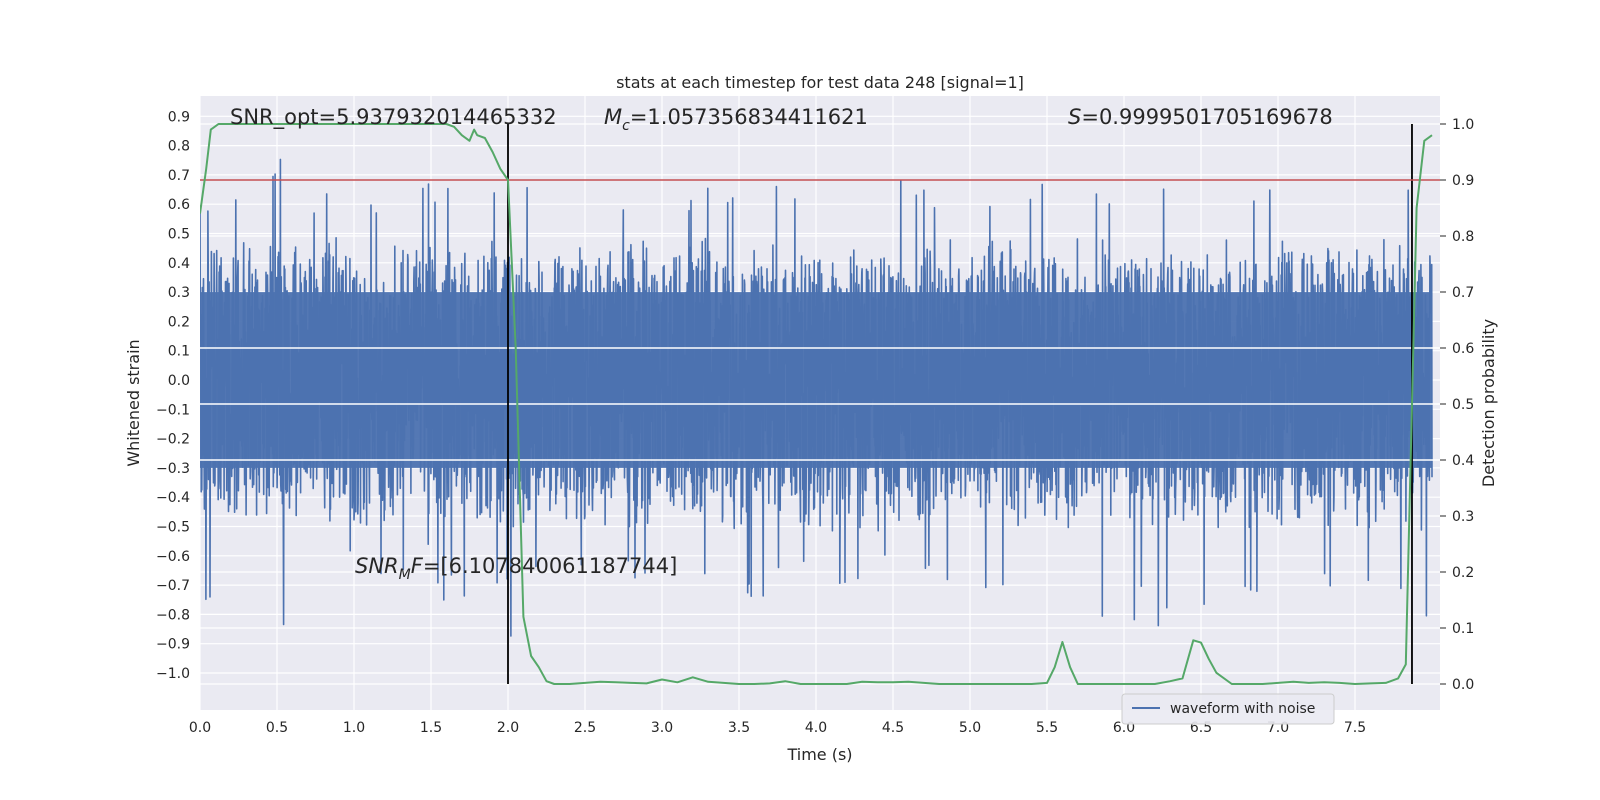  I want to click on x-tick-label: 4.5, so click(893, 728).